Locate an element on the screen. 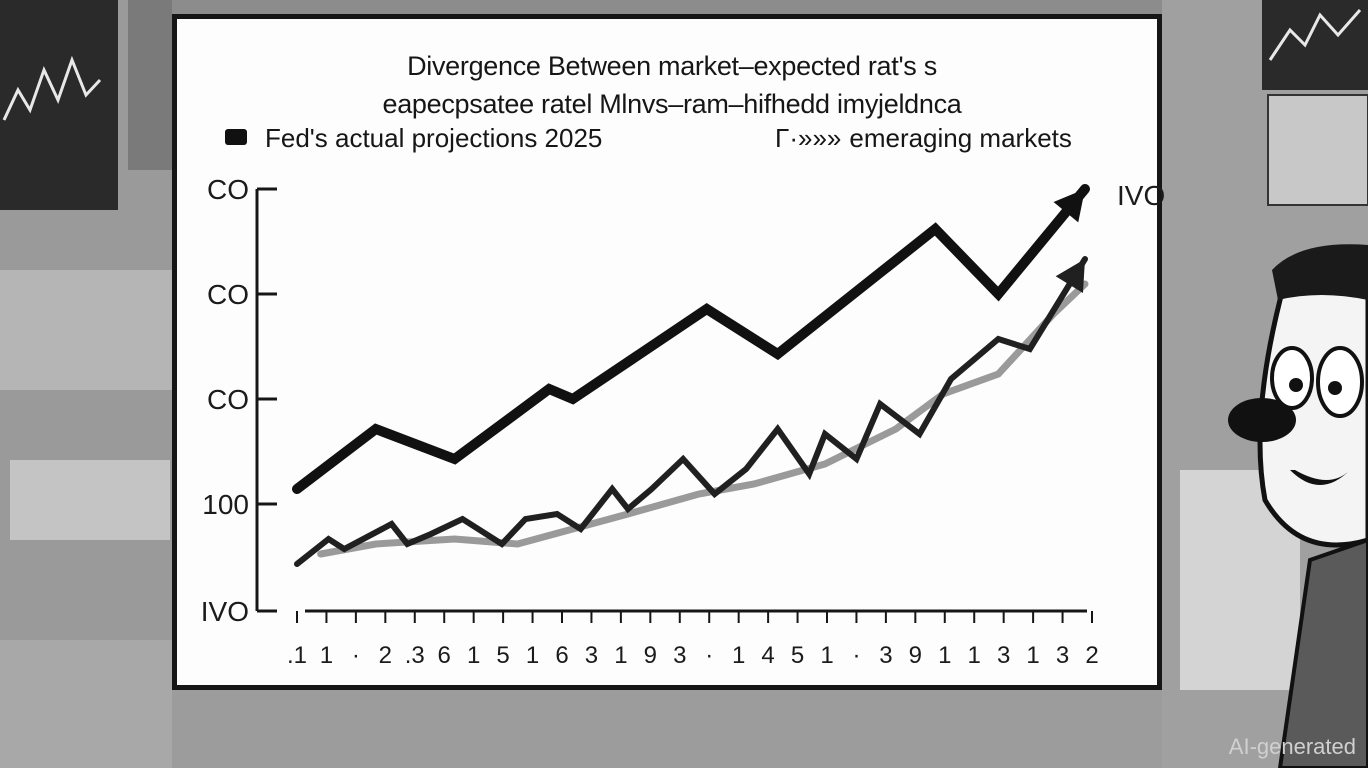  right-monitor is located at coordinates (1315, 45).